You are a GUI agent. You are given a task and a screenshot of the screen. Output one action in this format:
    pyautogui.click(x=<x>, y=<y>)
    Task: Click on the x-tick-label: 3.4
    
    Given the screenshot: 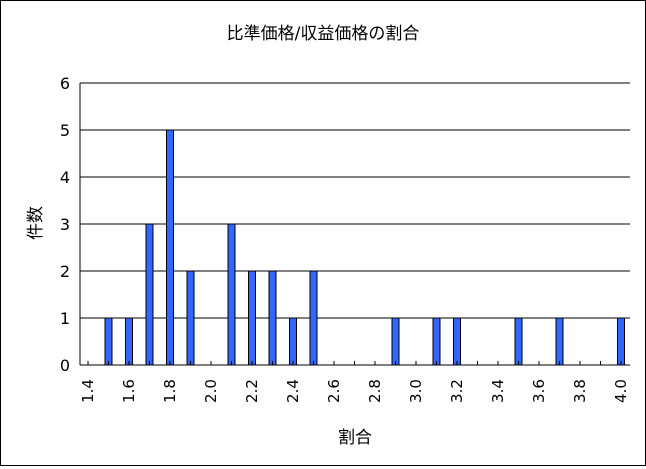 What is the action you would take?
    pyautogui.click(x=498, y=391)
    